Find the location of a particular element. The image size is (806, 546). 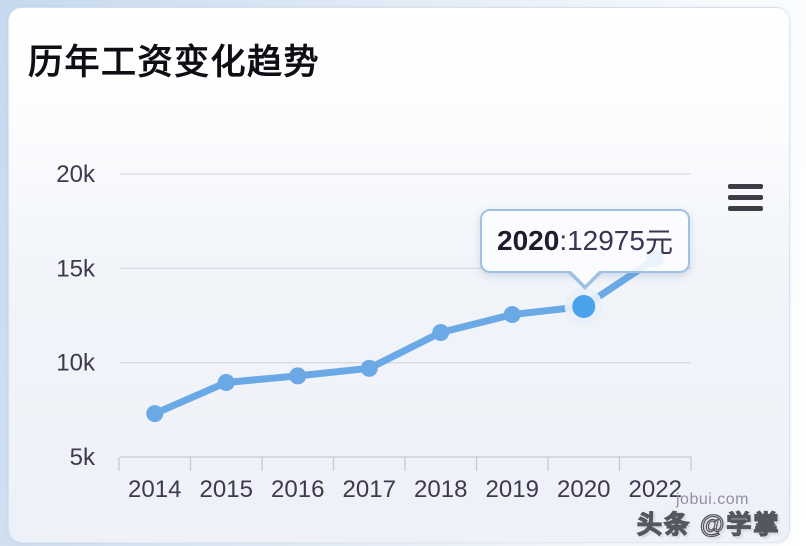

tooltip-value: 12975 is located at coordinates (606, 240).